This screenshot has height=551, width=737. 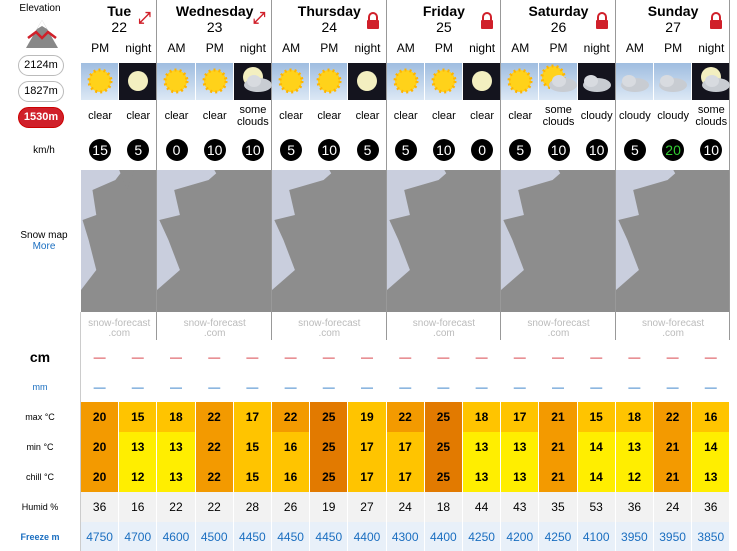 I want to click on sidebar-border, so click(x=80, y=431).